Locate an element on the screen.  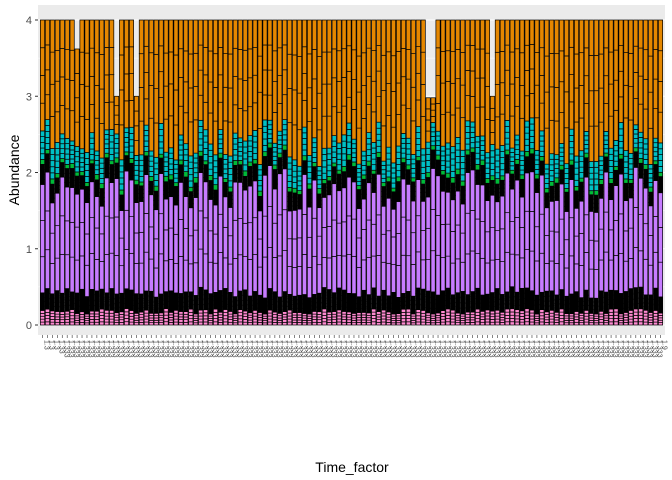
y-tick-label: 4 is located at coordinates (29, 21).